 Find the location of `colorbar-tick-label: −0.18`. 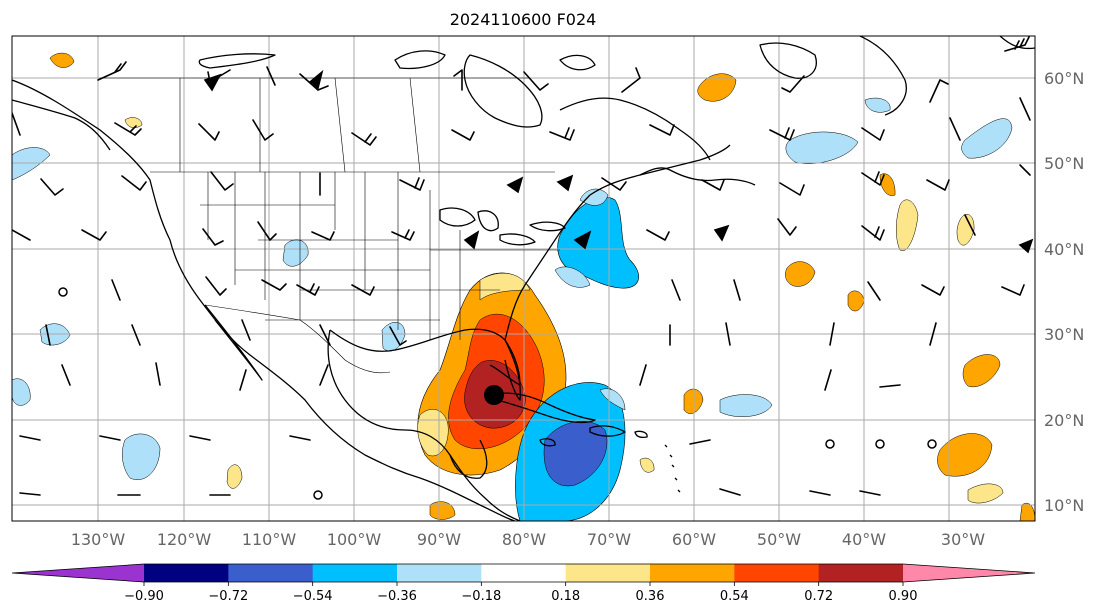

colorbar-tick-label: −0.18 is located at coordinates (481, 596).